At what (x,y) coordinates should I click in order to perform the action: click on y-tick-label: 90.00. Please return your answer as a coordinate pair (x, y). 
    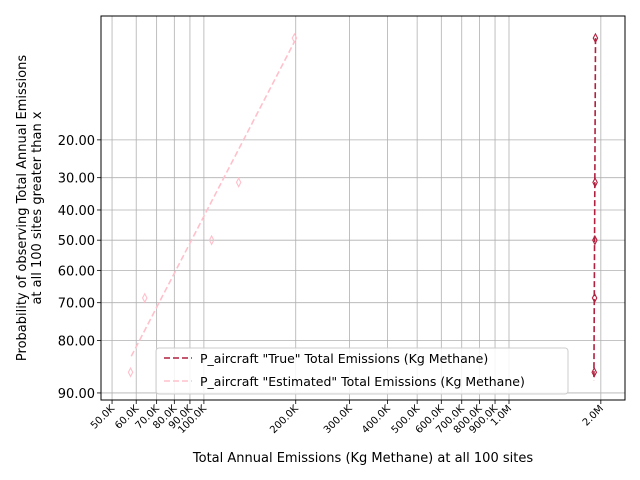
    Looking at the image, I should click on (76, 394).